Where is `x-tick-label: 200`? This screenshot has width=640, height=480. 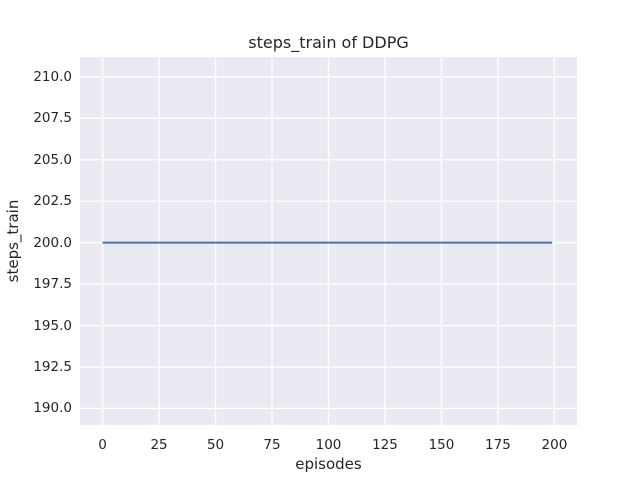
x-tick-label: 200 is located at coordinates (554, 445).